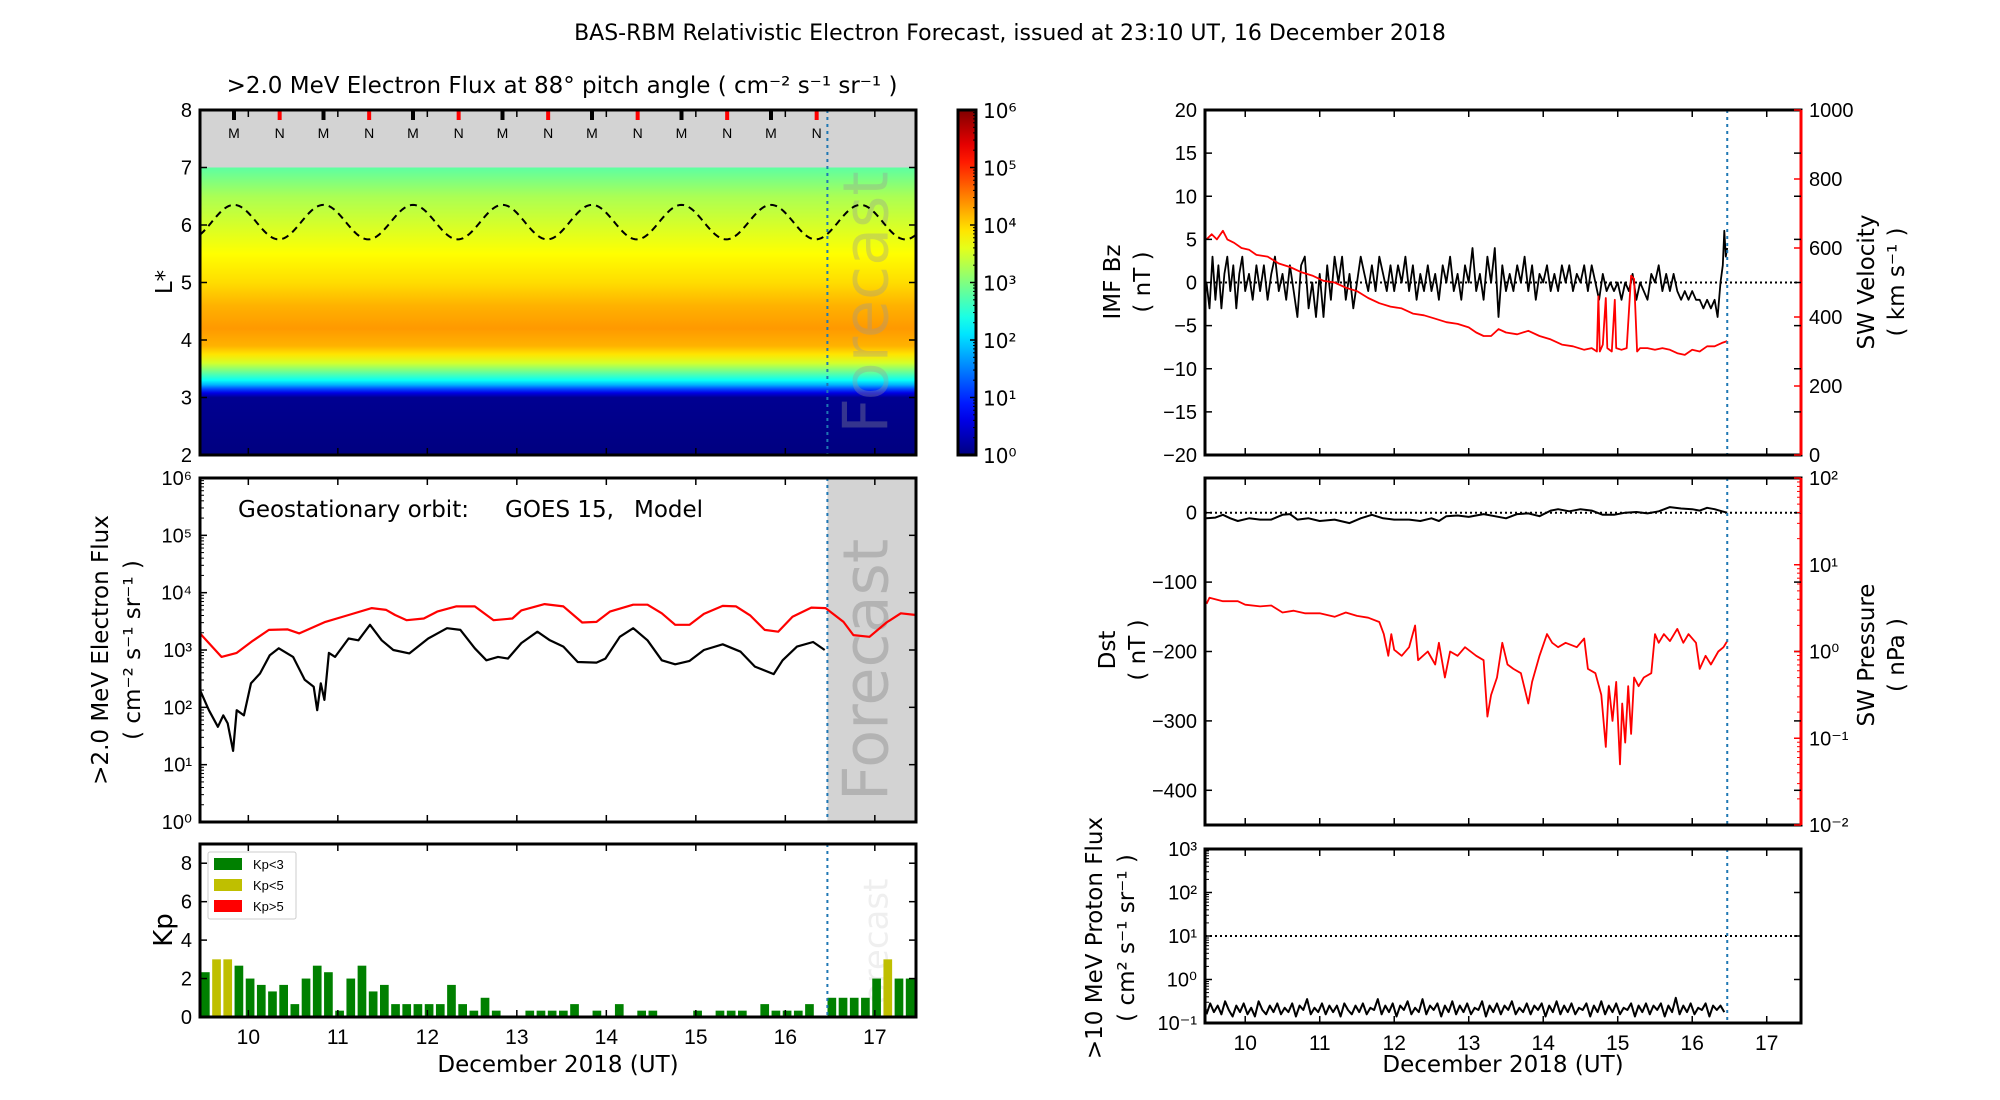 The height and width of the screenshot is (1100, 2000). Describe the element at coordinates (1824, 653) in the screenshot. I see `pressure-ytick-label: 10⁰` at that location.